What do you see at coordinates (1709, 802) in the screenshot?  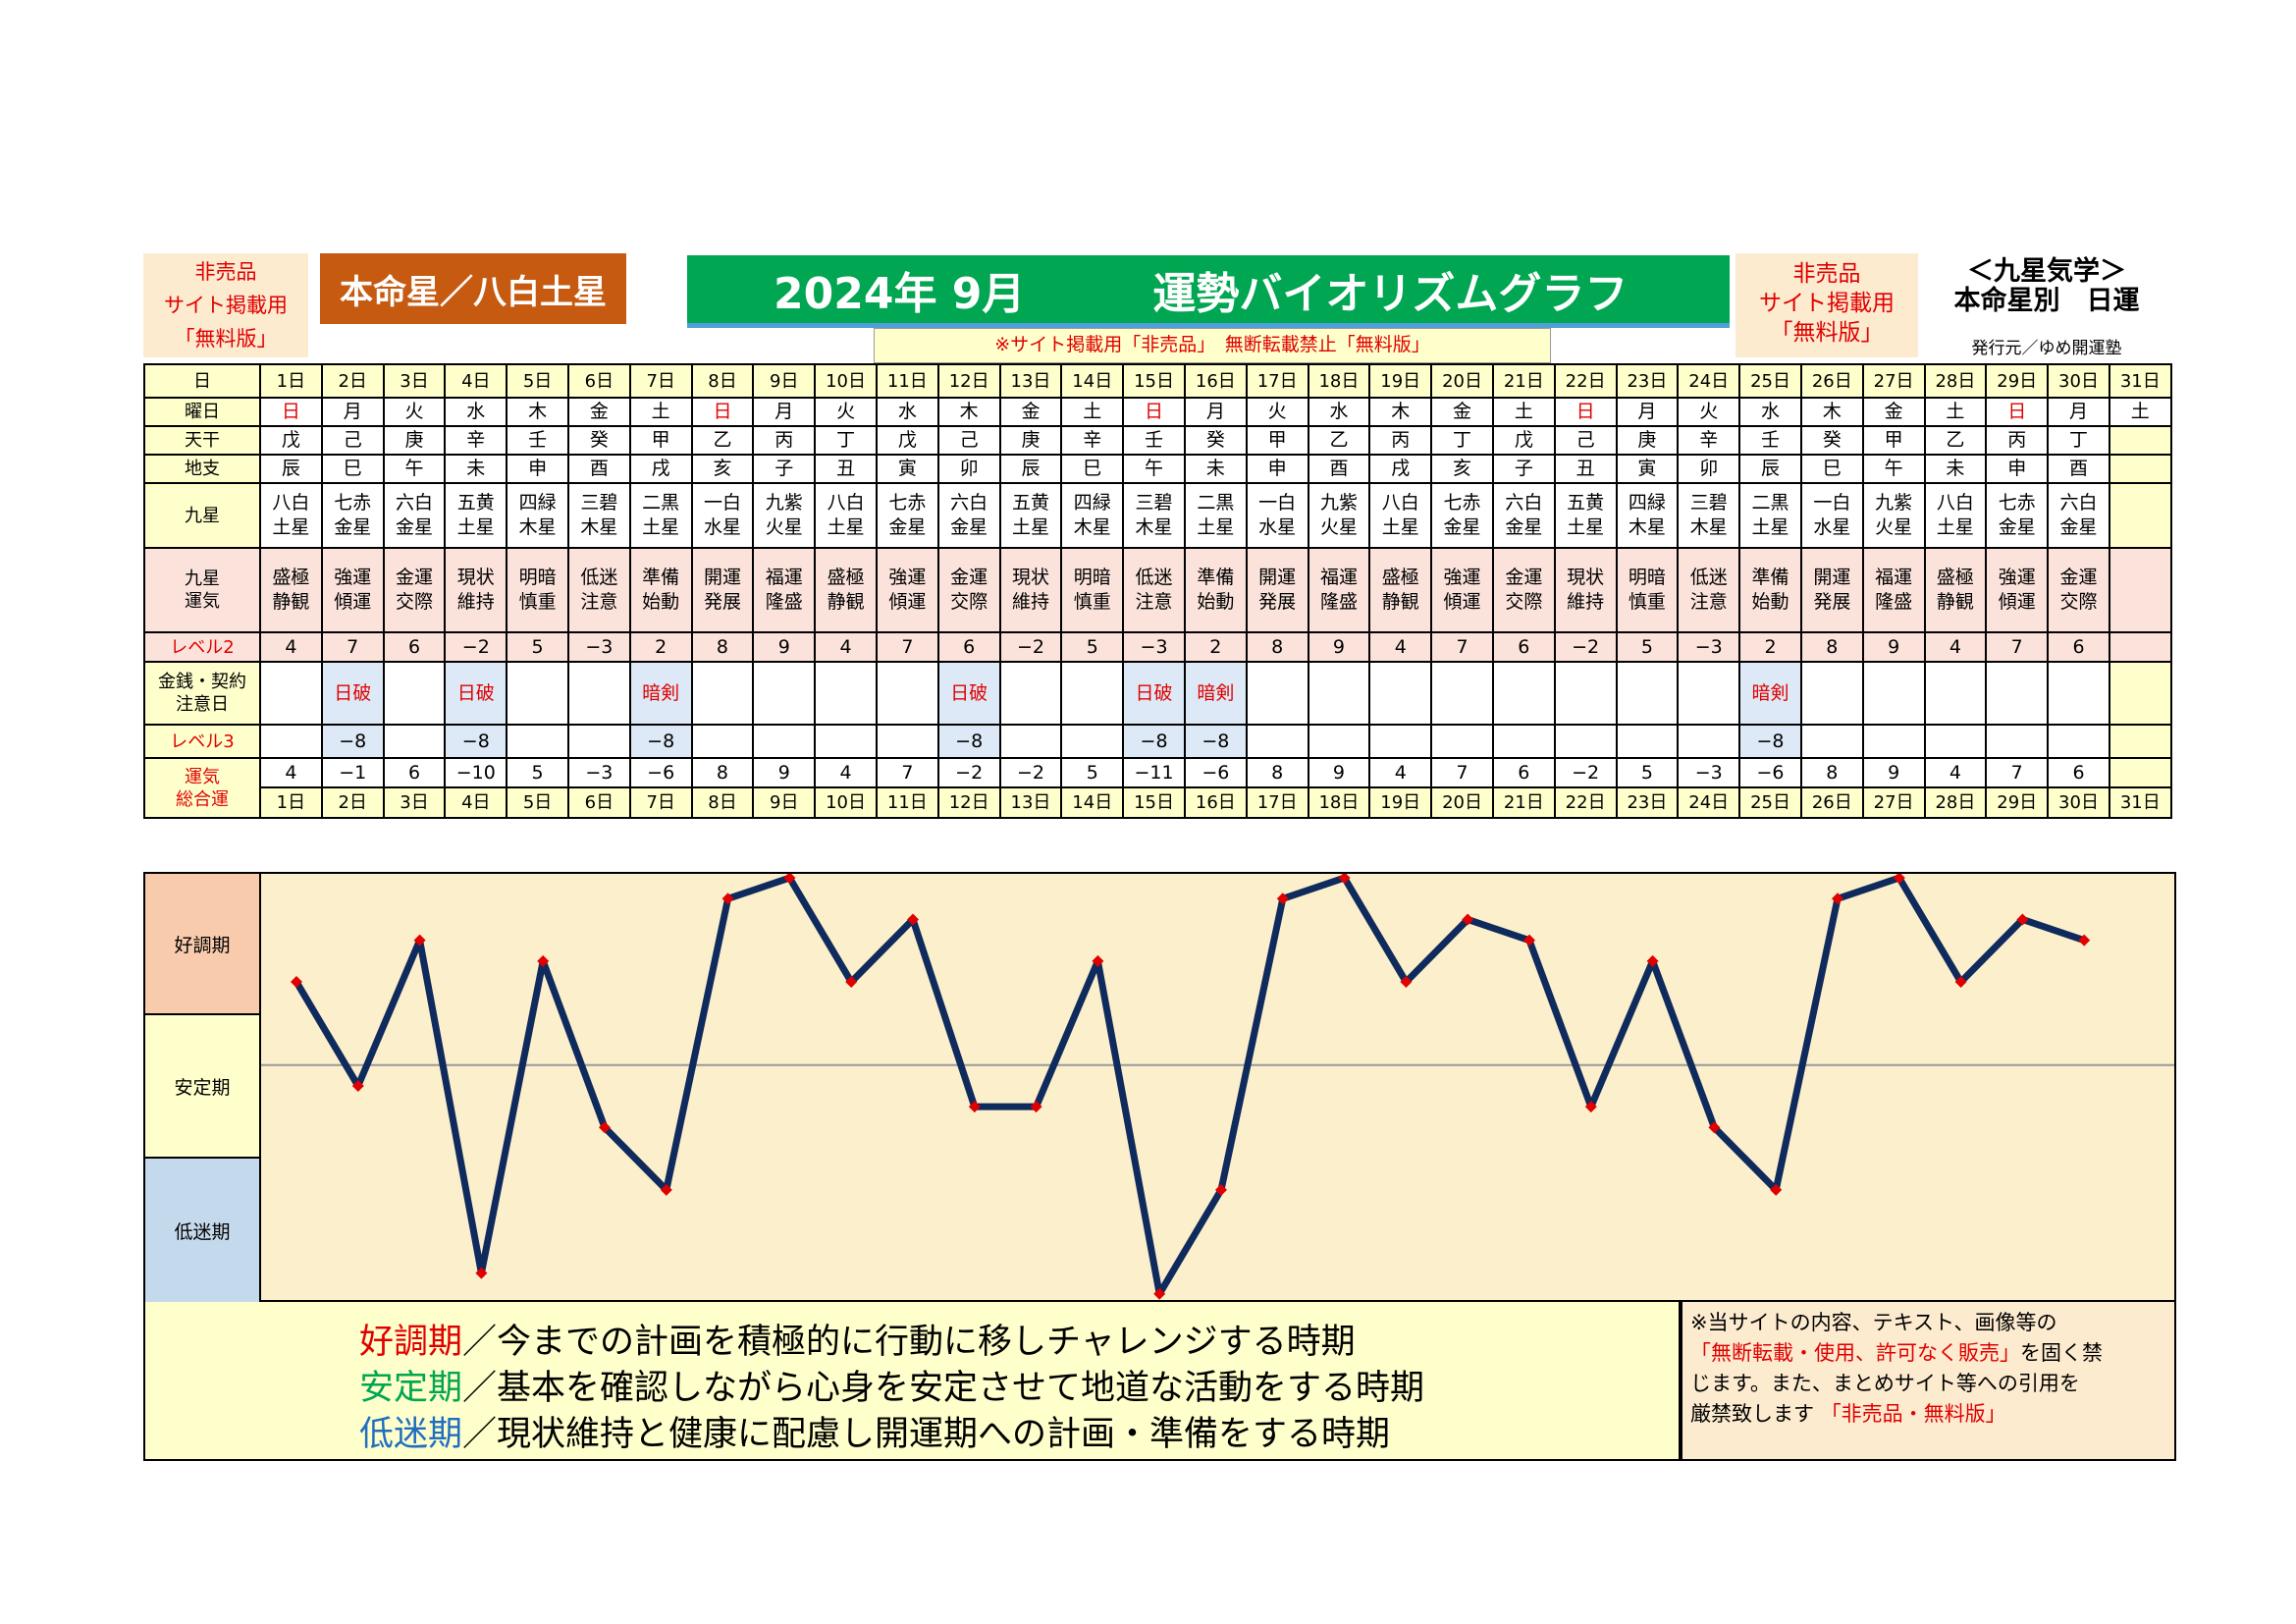 I see `day2-cell: 24日` at bounding box center [1709, 802].